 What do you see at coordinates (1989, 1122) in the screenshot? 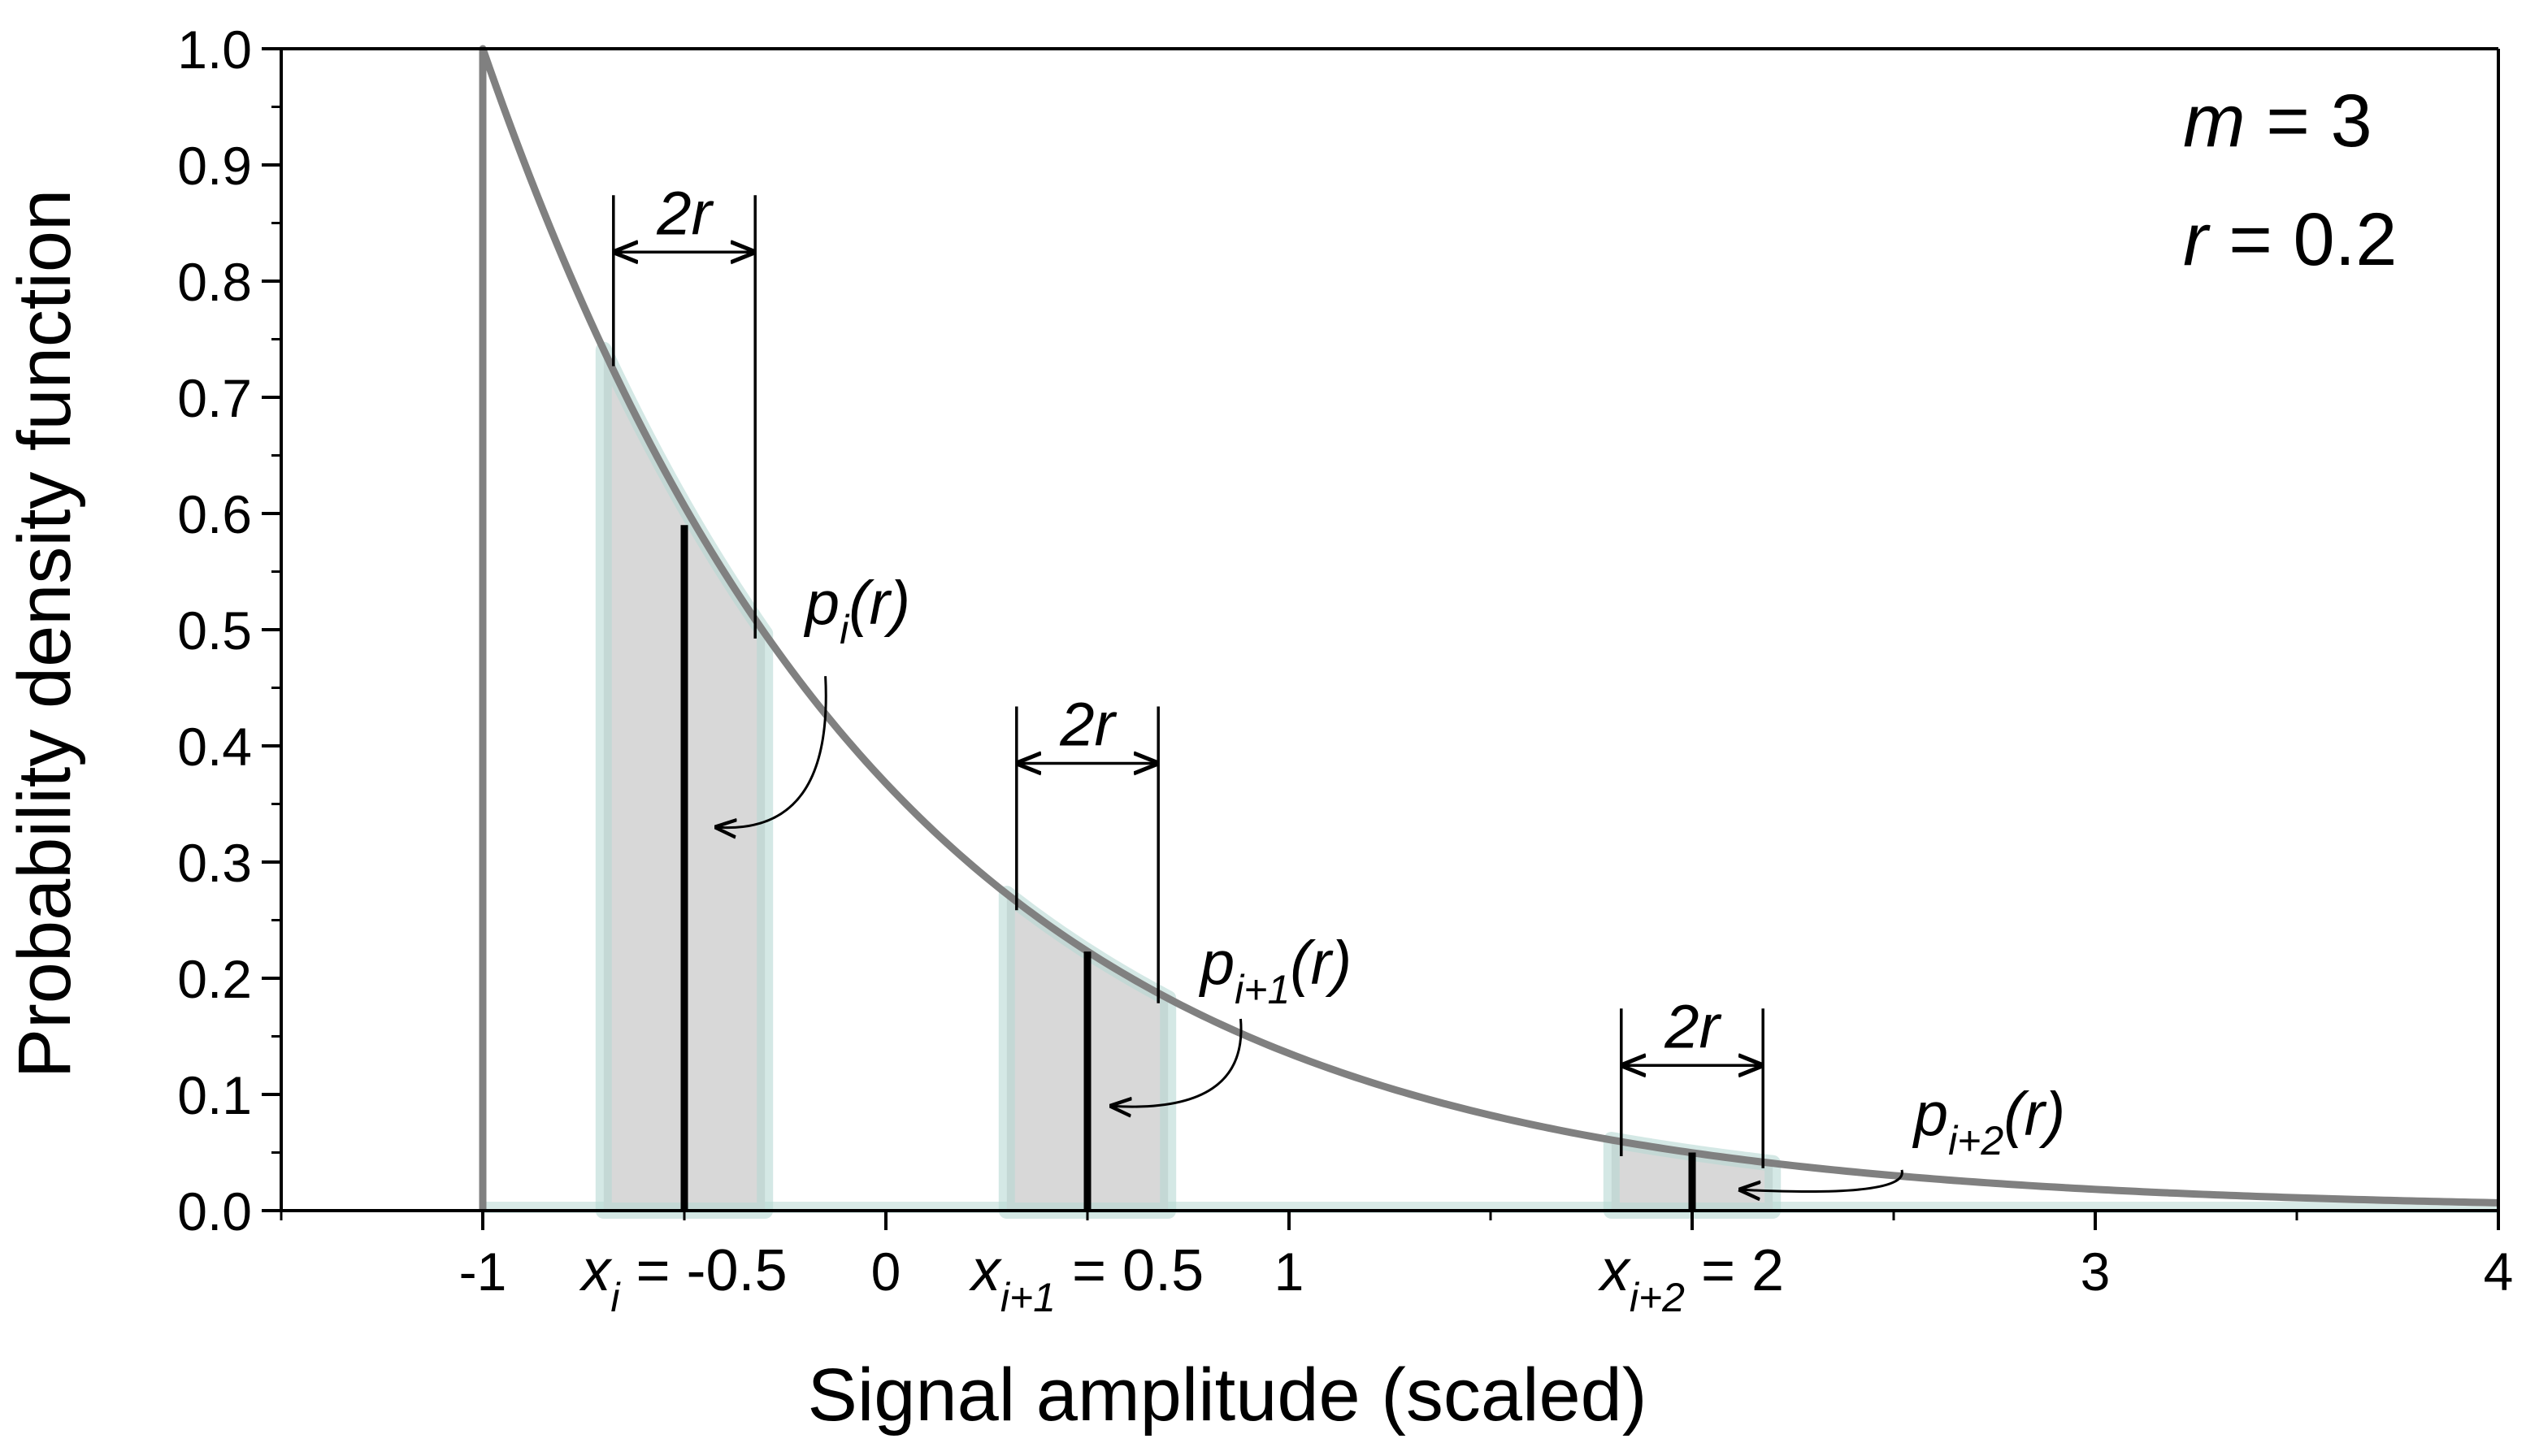
I see `prob-label: pi+2(r)` at bounding box center [1989, 1122].